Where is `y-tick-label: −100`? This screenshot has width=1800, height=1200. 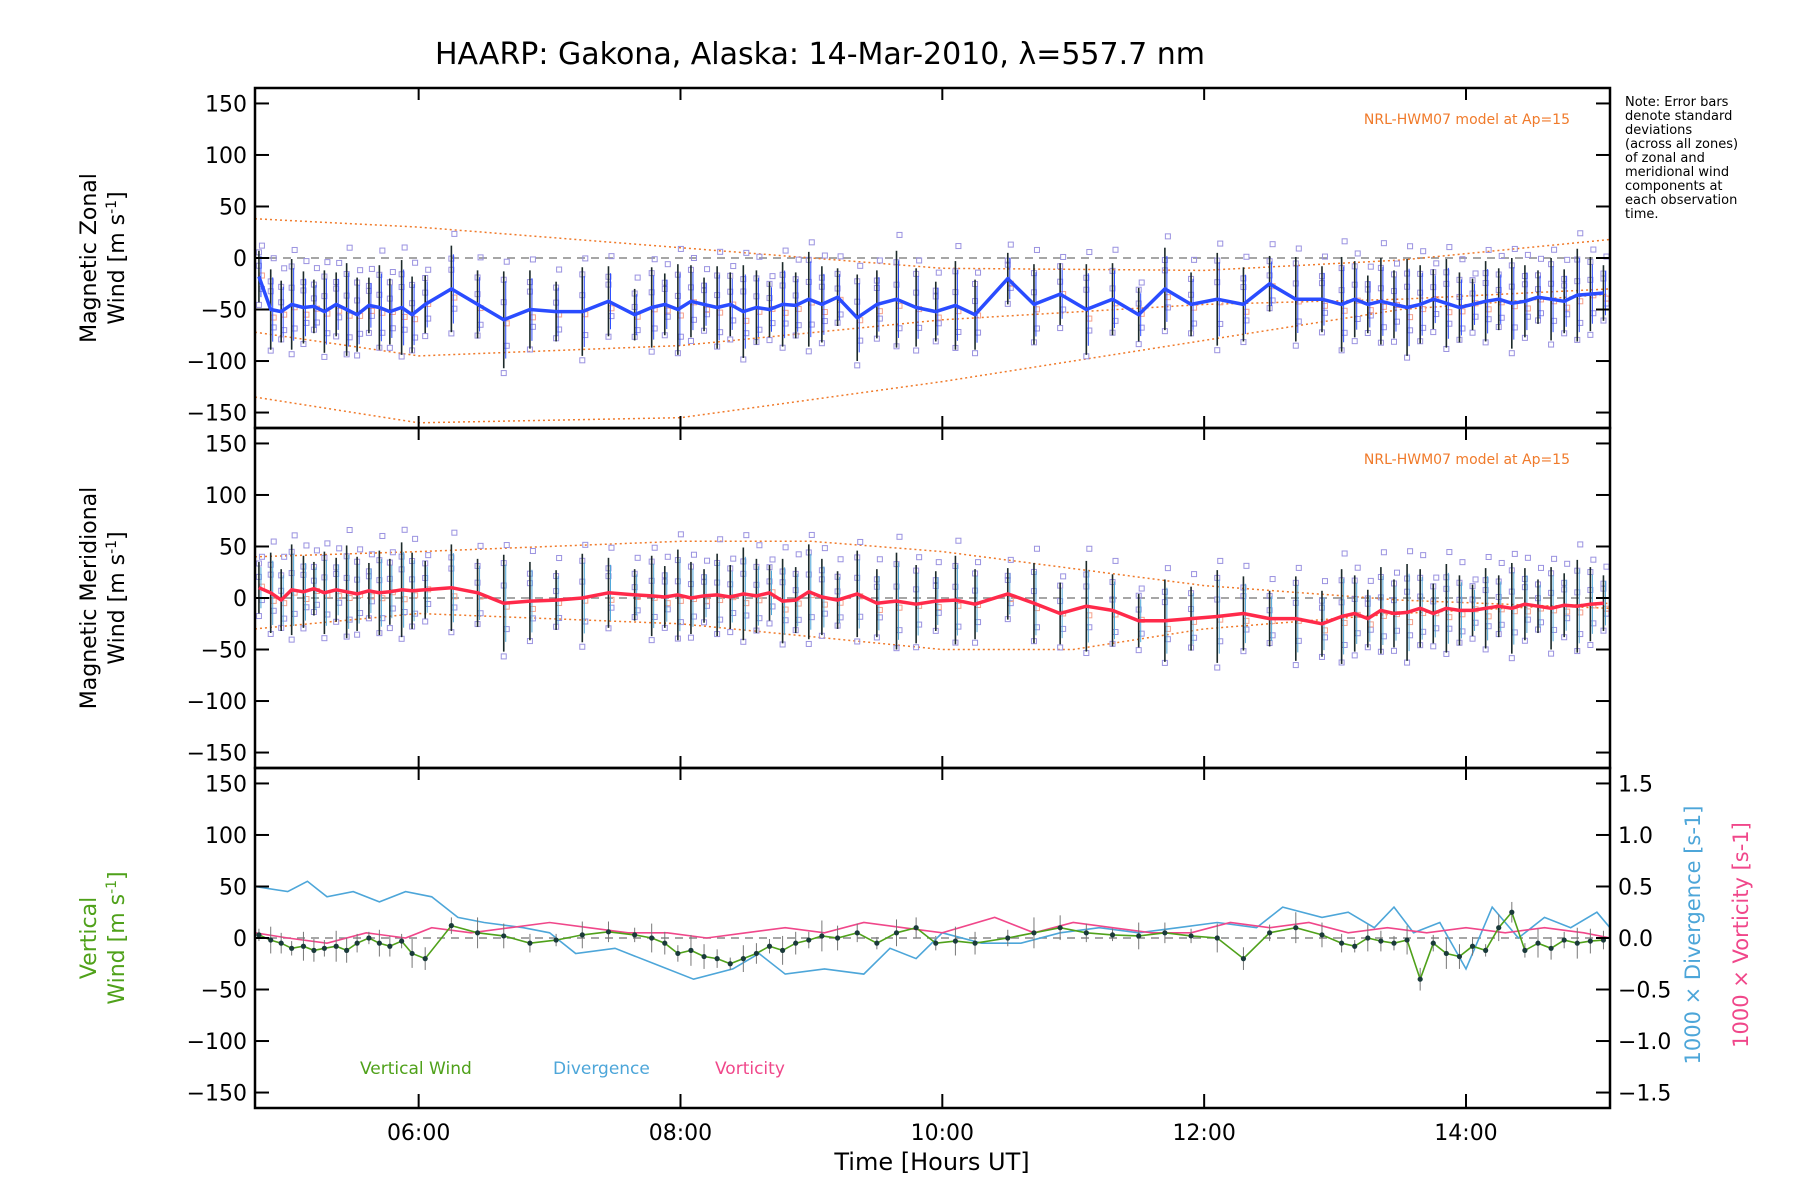 y-tick-label: −100 is located at coordinates (217, 702).